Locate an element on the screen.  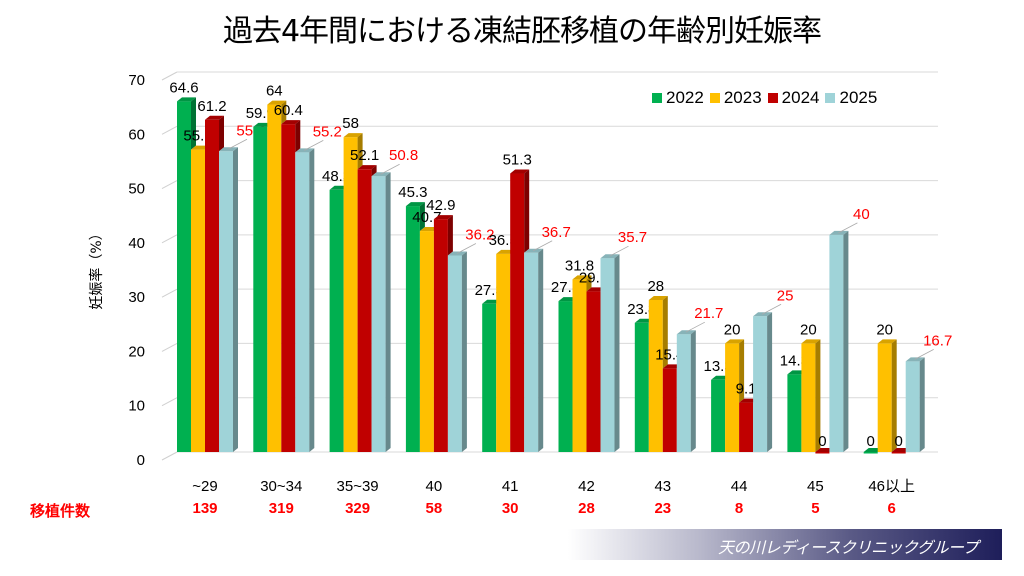
y-tick-label: 70 is located at coordinates (136, 80).